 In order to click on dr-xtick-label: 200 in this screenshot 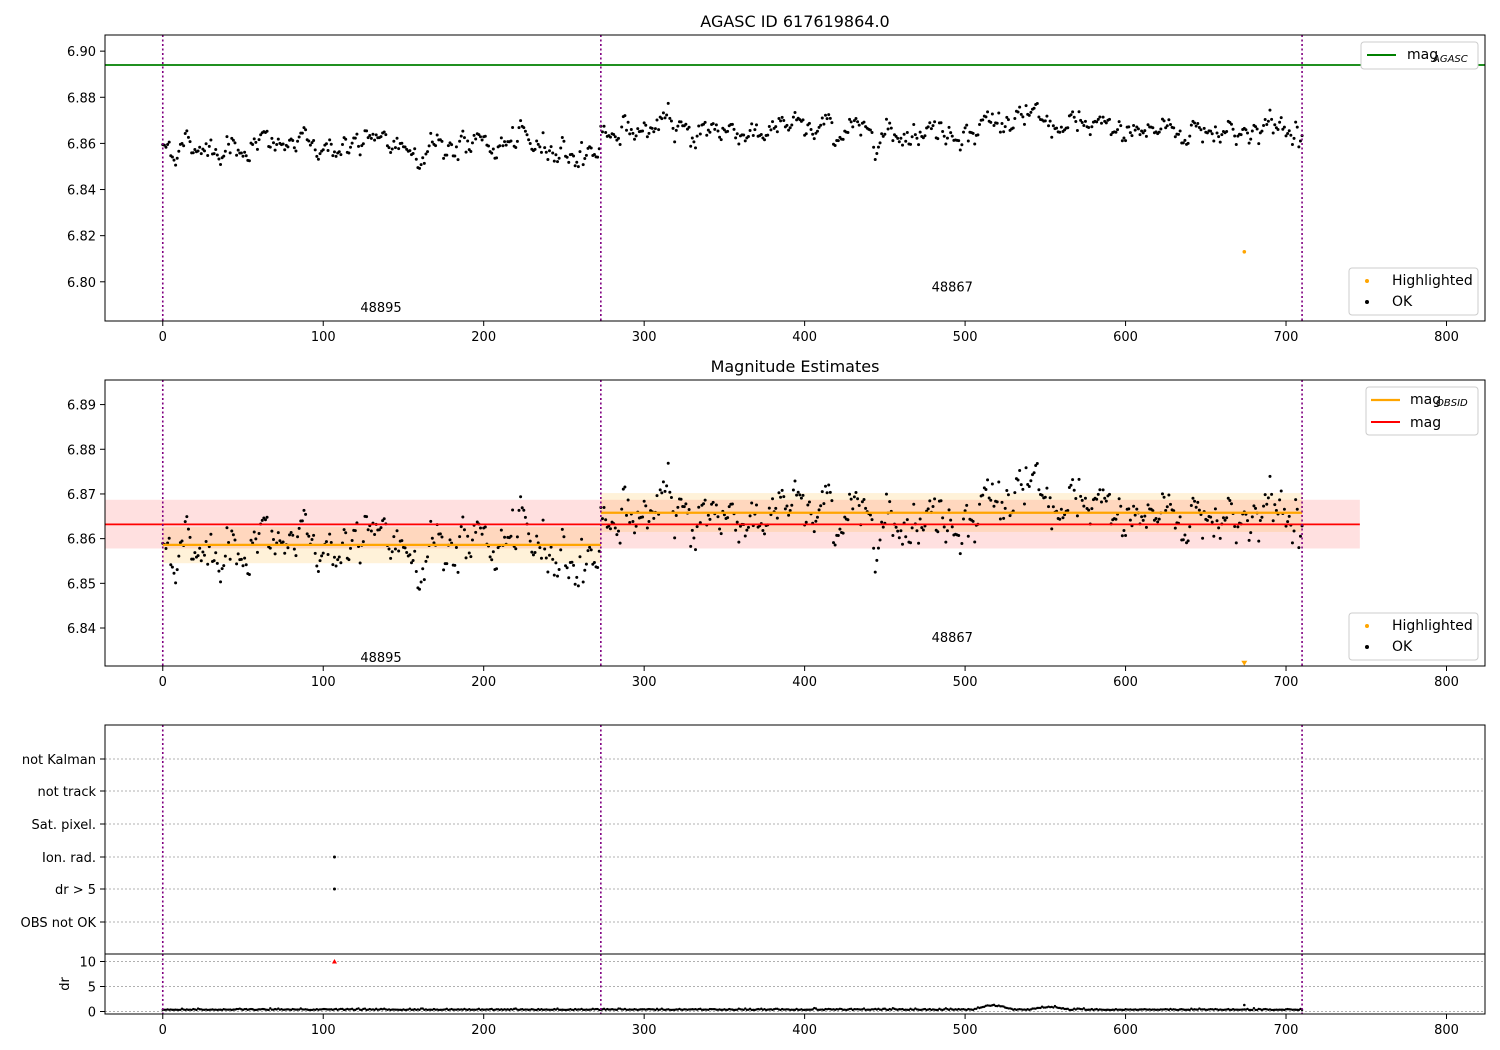, I will do `click(483, 1030)`.